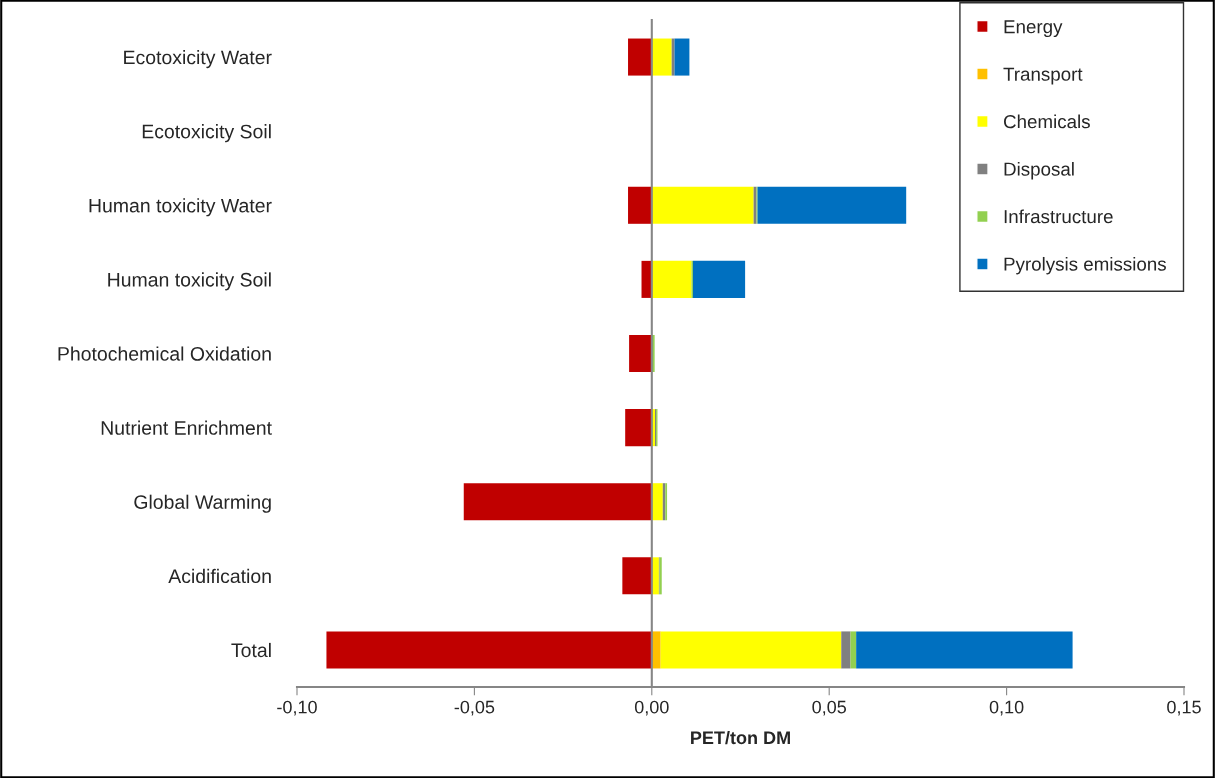  Describe the element at coordinates (198, 59) in the screenshot. I see `y-tick-label: Ecotoxicity Water` at that location.